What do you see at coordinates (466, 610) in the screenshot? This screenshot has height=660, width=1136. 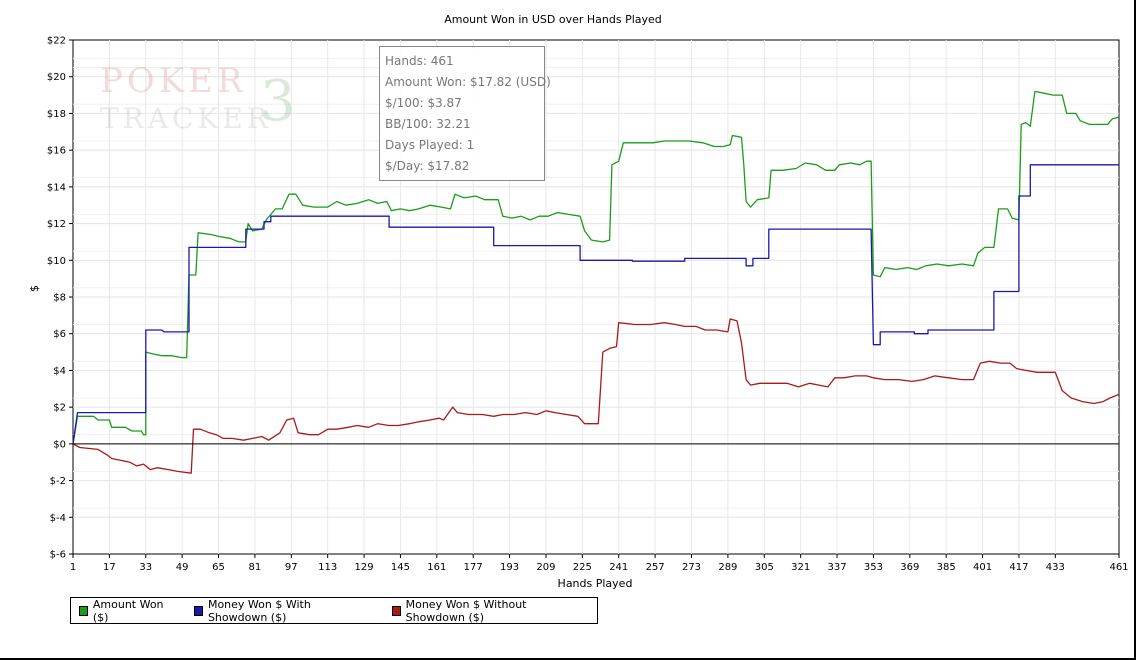 I see `legend-label: Money Won $ Without Showdown ($)` at bounding box center [466, 610].